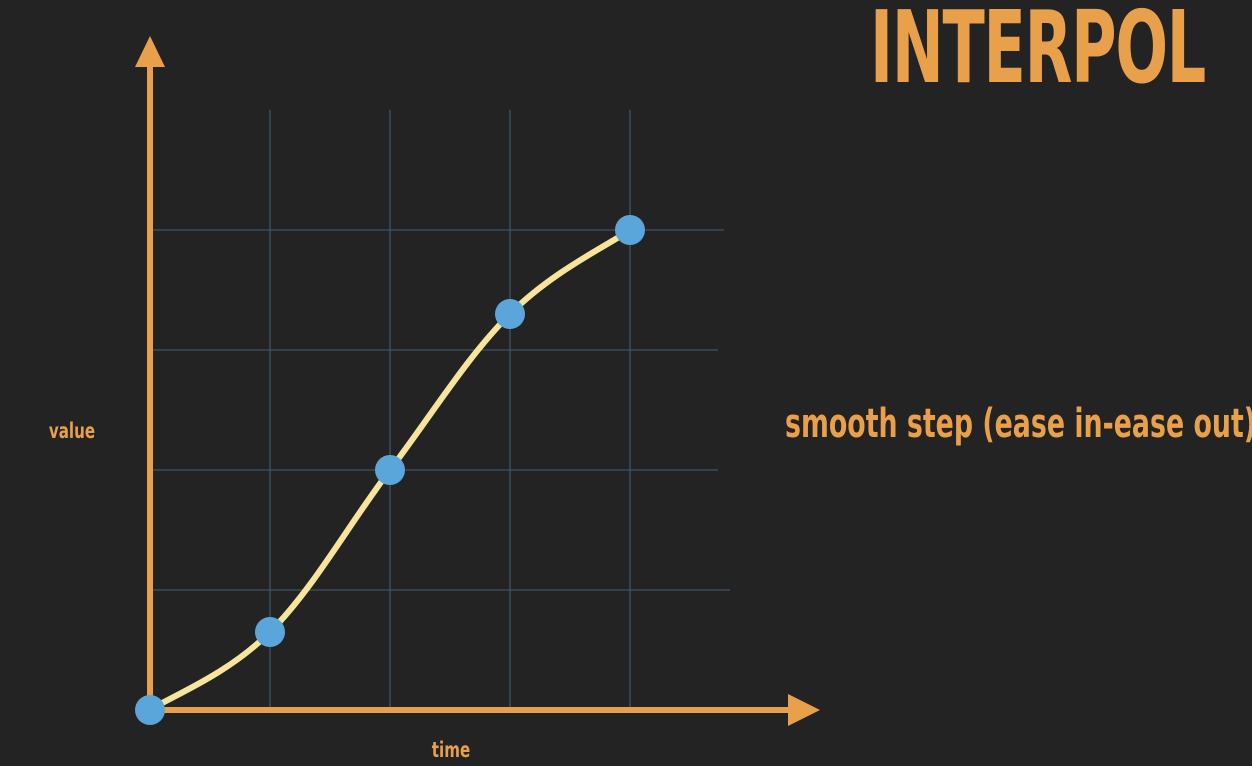 The width and height of the screenshot is (1252, 766). What do you see at coordinates (1018, 424) in the screenshot?
I see `slide-subtitle: smooth step (ease in-ease out)` at bounding box center [1018, 424].